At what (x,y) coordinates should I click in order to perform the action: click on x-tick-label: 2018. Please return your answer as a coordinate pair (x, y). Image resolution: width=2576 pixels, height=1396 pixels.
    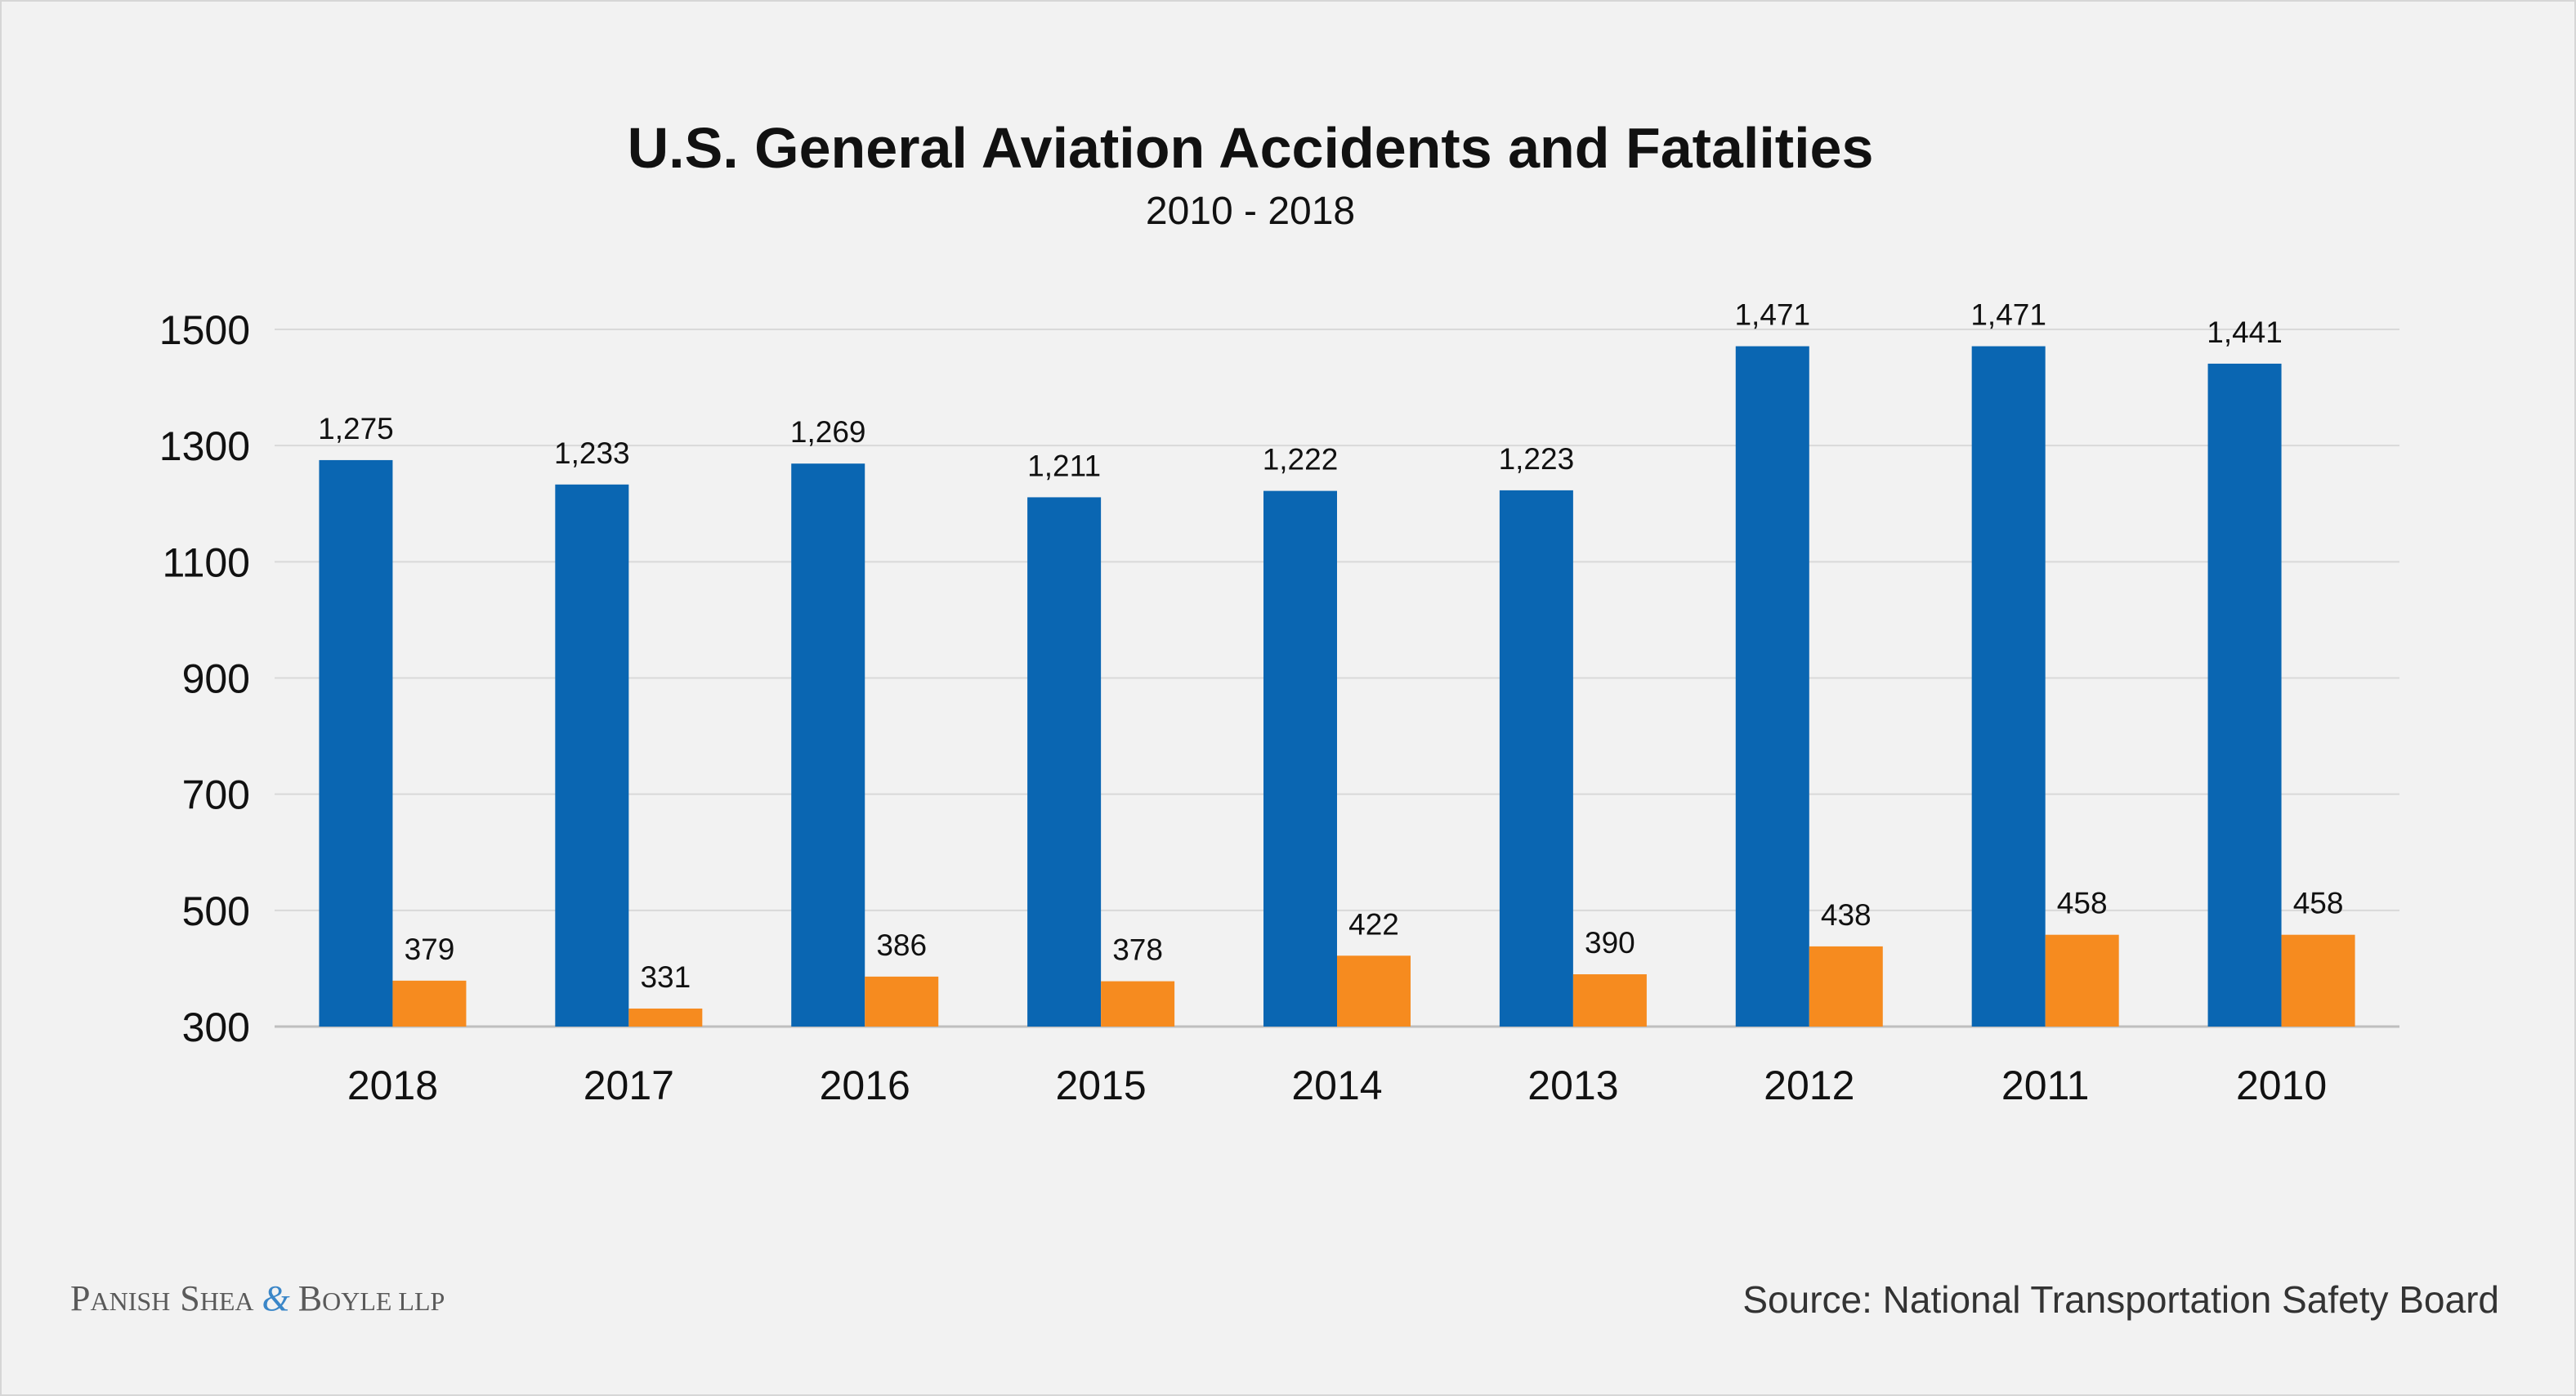
    Looking at the image, I should click on (392, 1085).